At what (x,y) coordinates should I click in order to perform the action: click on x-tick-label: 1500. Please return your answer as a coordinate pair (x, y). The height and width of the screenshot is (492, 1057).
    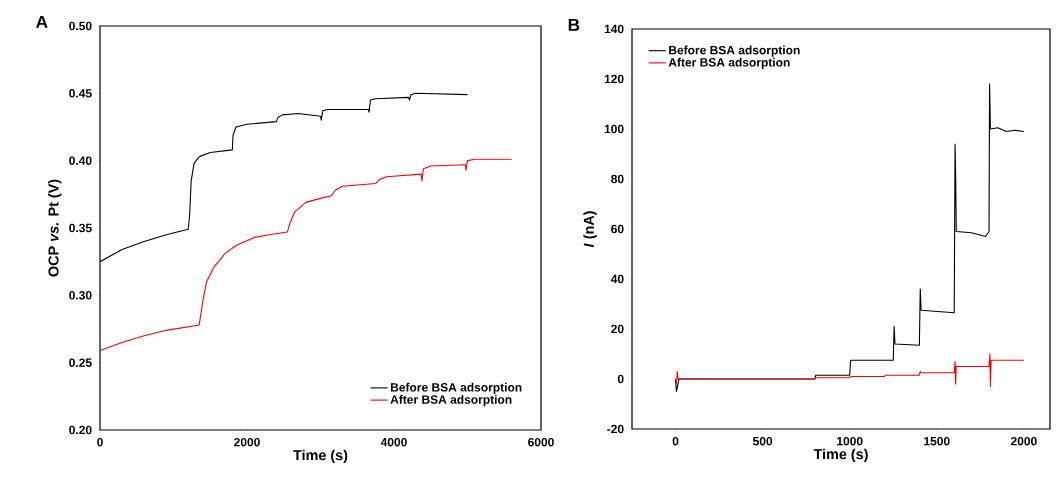
    Looking at the image, I should click on (937, 441).